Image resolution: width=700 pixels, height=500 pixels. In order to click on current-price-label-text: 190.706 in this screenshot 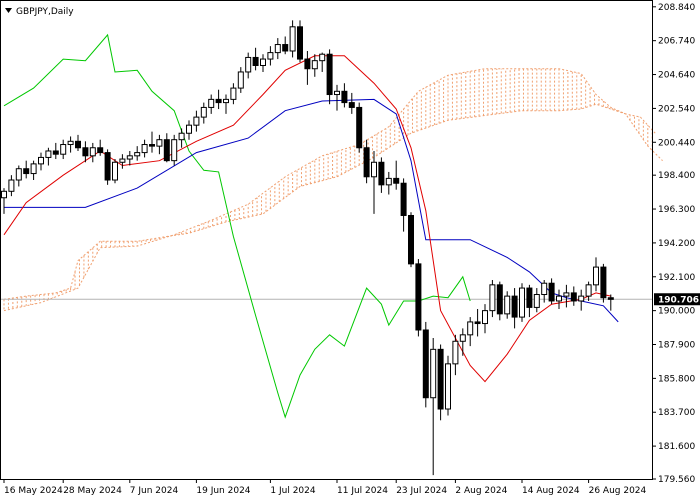, I will do `click(678, 300)`.